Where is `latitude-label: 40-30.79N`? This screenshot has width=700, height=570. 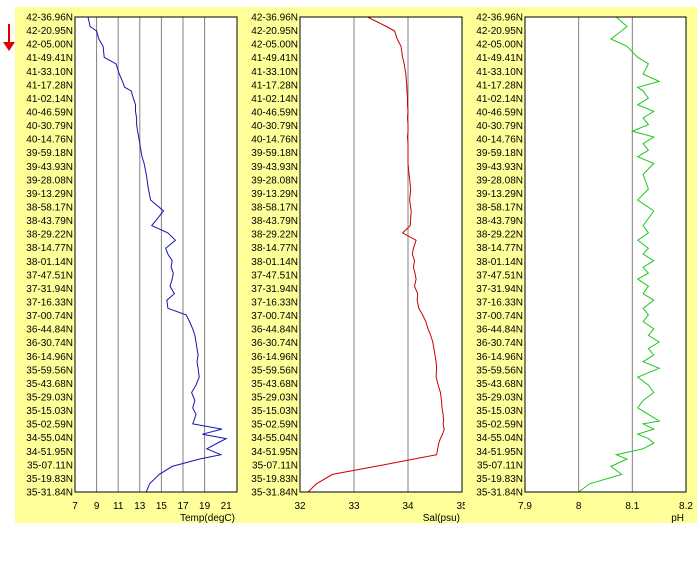 latitude-label: 40-30.79N is located at coordinates (49, 126).